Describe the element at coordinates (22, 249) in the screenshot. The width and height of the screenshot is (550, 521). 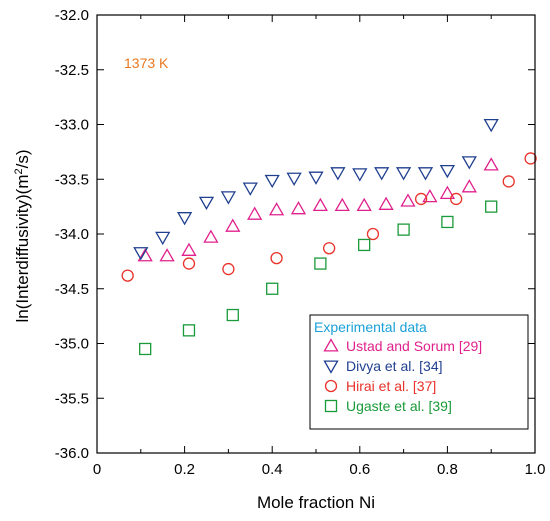
I see `y-axis-label-main: ln(Interdiffusivity)(m` at that location.